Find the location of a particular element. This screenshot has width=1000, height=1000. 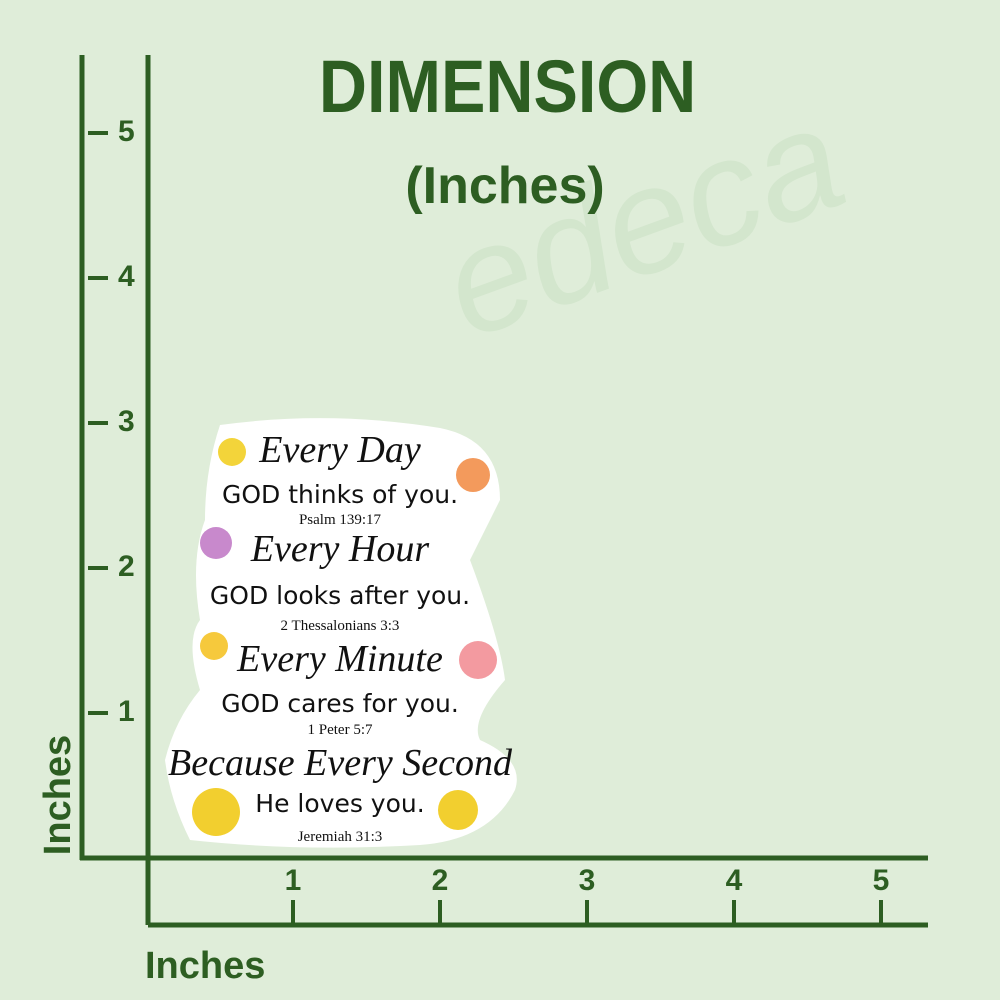

x-tick-label: 4 is located at coordinates (734, 880).